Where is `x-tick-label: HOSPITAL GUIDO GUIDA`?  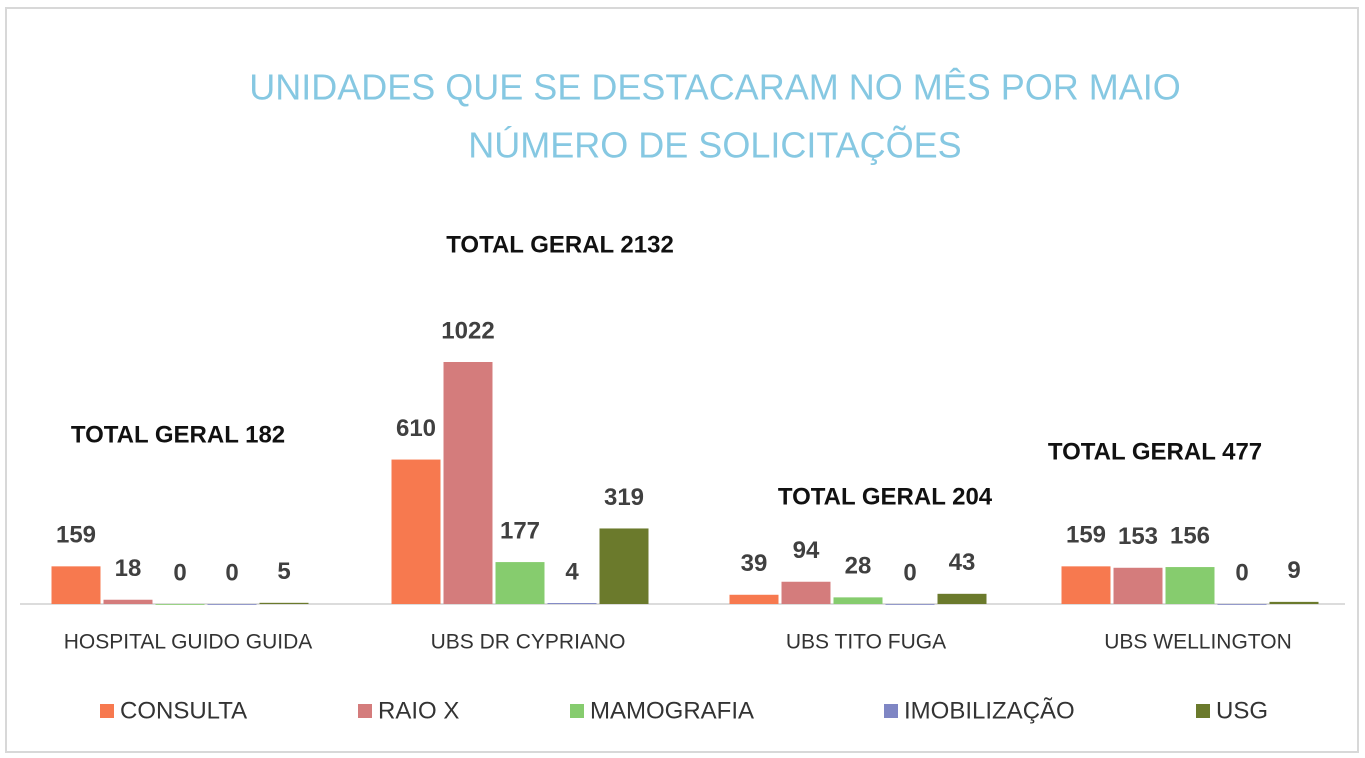
x-tick-label: HOSPITAL GUIDO GUIDA is located at coordinates (188, 642).